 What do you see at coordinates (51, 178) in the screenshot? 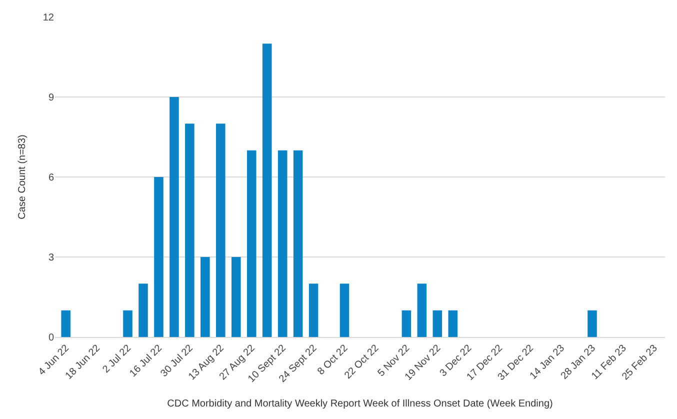
I see `y-tick-label: 6` at bounding box center [51, 178].